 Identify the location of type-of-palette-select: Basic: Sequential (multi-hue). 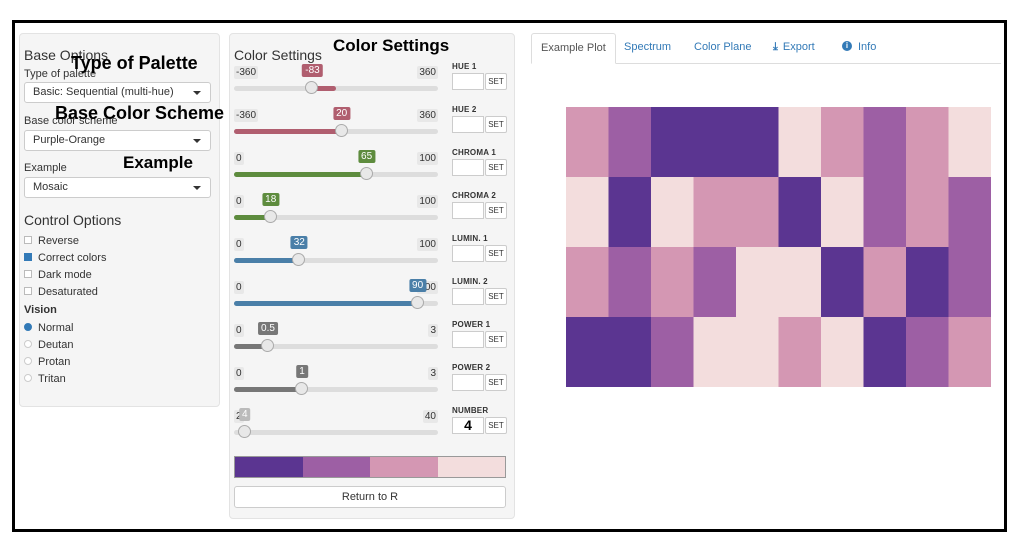
(117, 92).